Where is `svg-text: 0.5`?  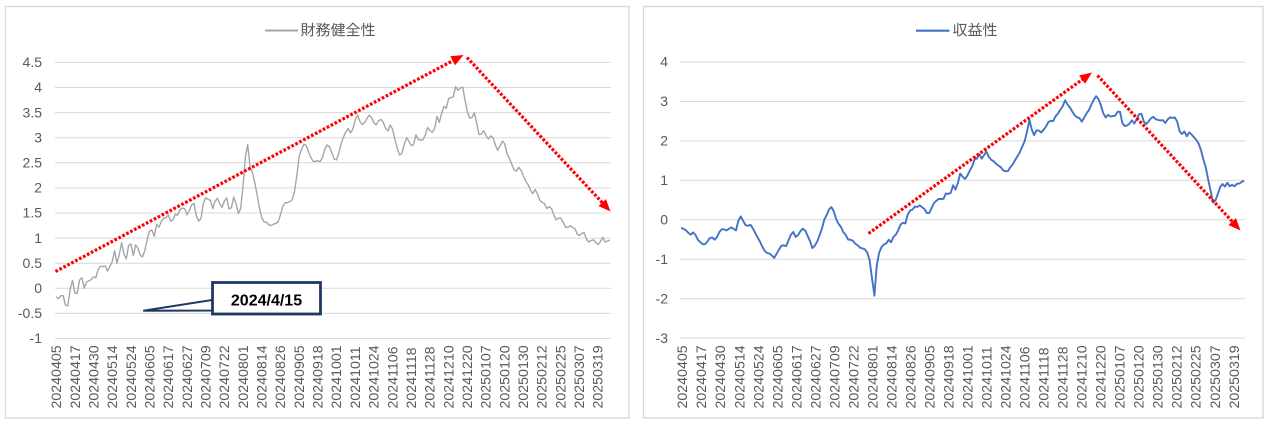 svg-text: 0.5 is located at coordinates (33, 263).